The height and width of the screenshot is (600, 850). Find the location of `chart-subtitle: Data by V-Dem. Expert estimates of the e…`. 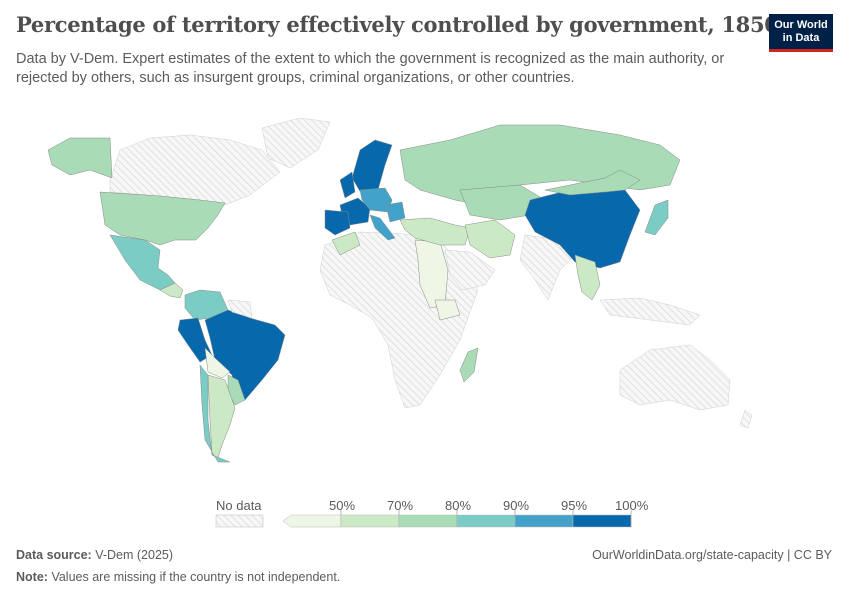

chart-subtitle: Data by V-Dem. Expert estimates of the e… is located at coordinates (370, 68).